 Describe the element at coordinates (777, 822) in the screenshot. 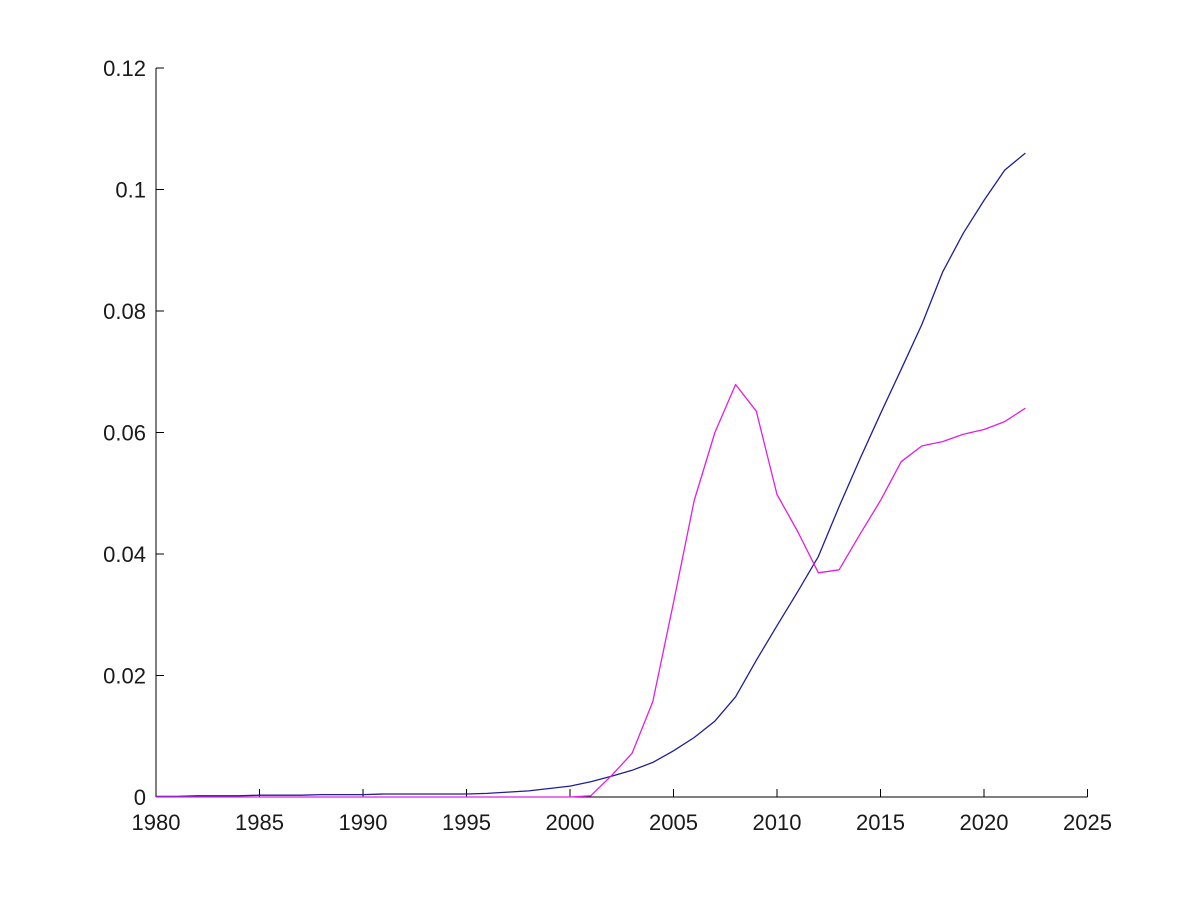

I see `x-tick-label: 2010` at that location.